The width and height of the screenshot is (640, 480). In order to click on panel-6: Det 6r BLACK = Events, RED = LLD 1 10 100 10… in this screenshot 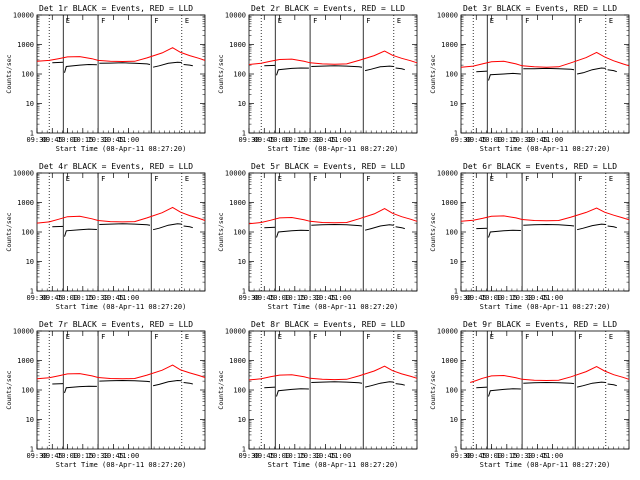, I will do `click(529, 236)`.